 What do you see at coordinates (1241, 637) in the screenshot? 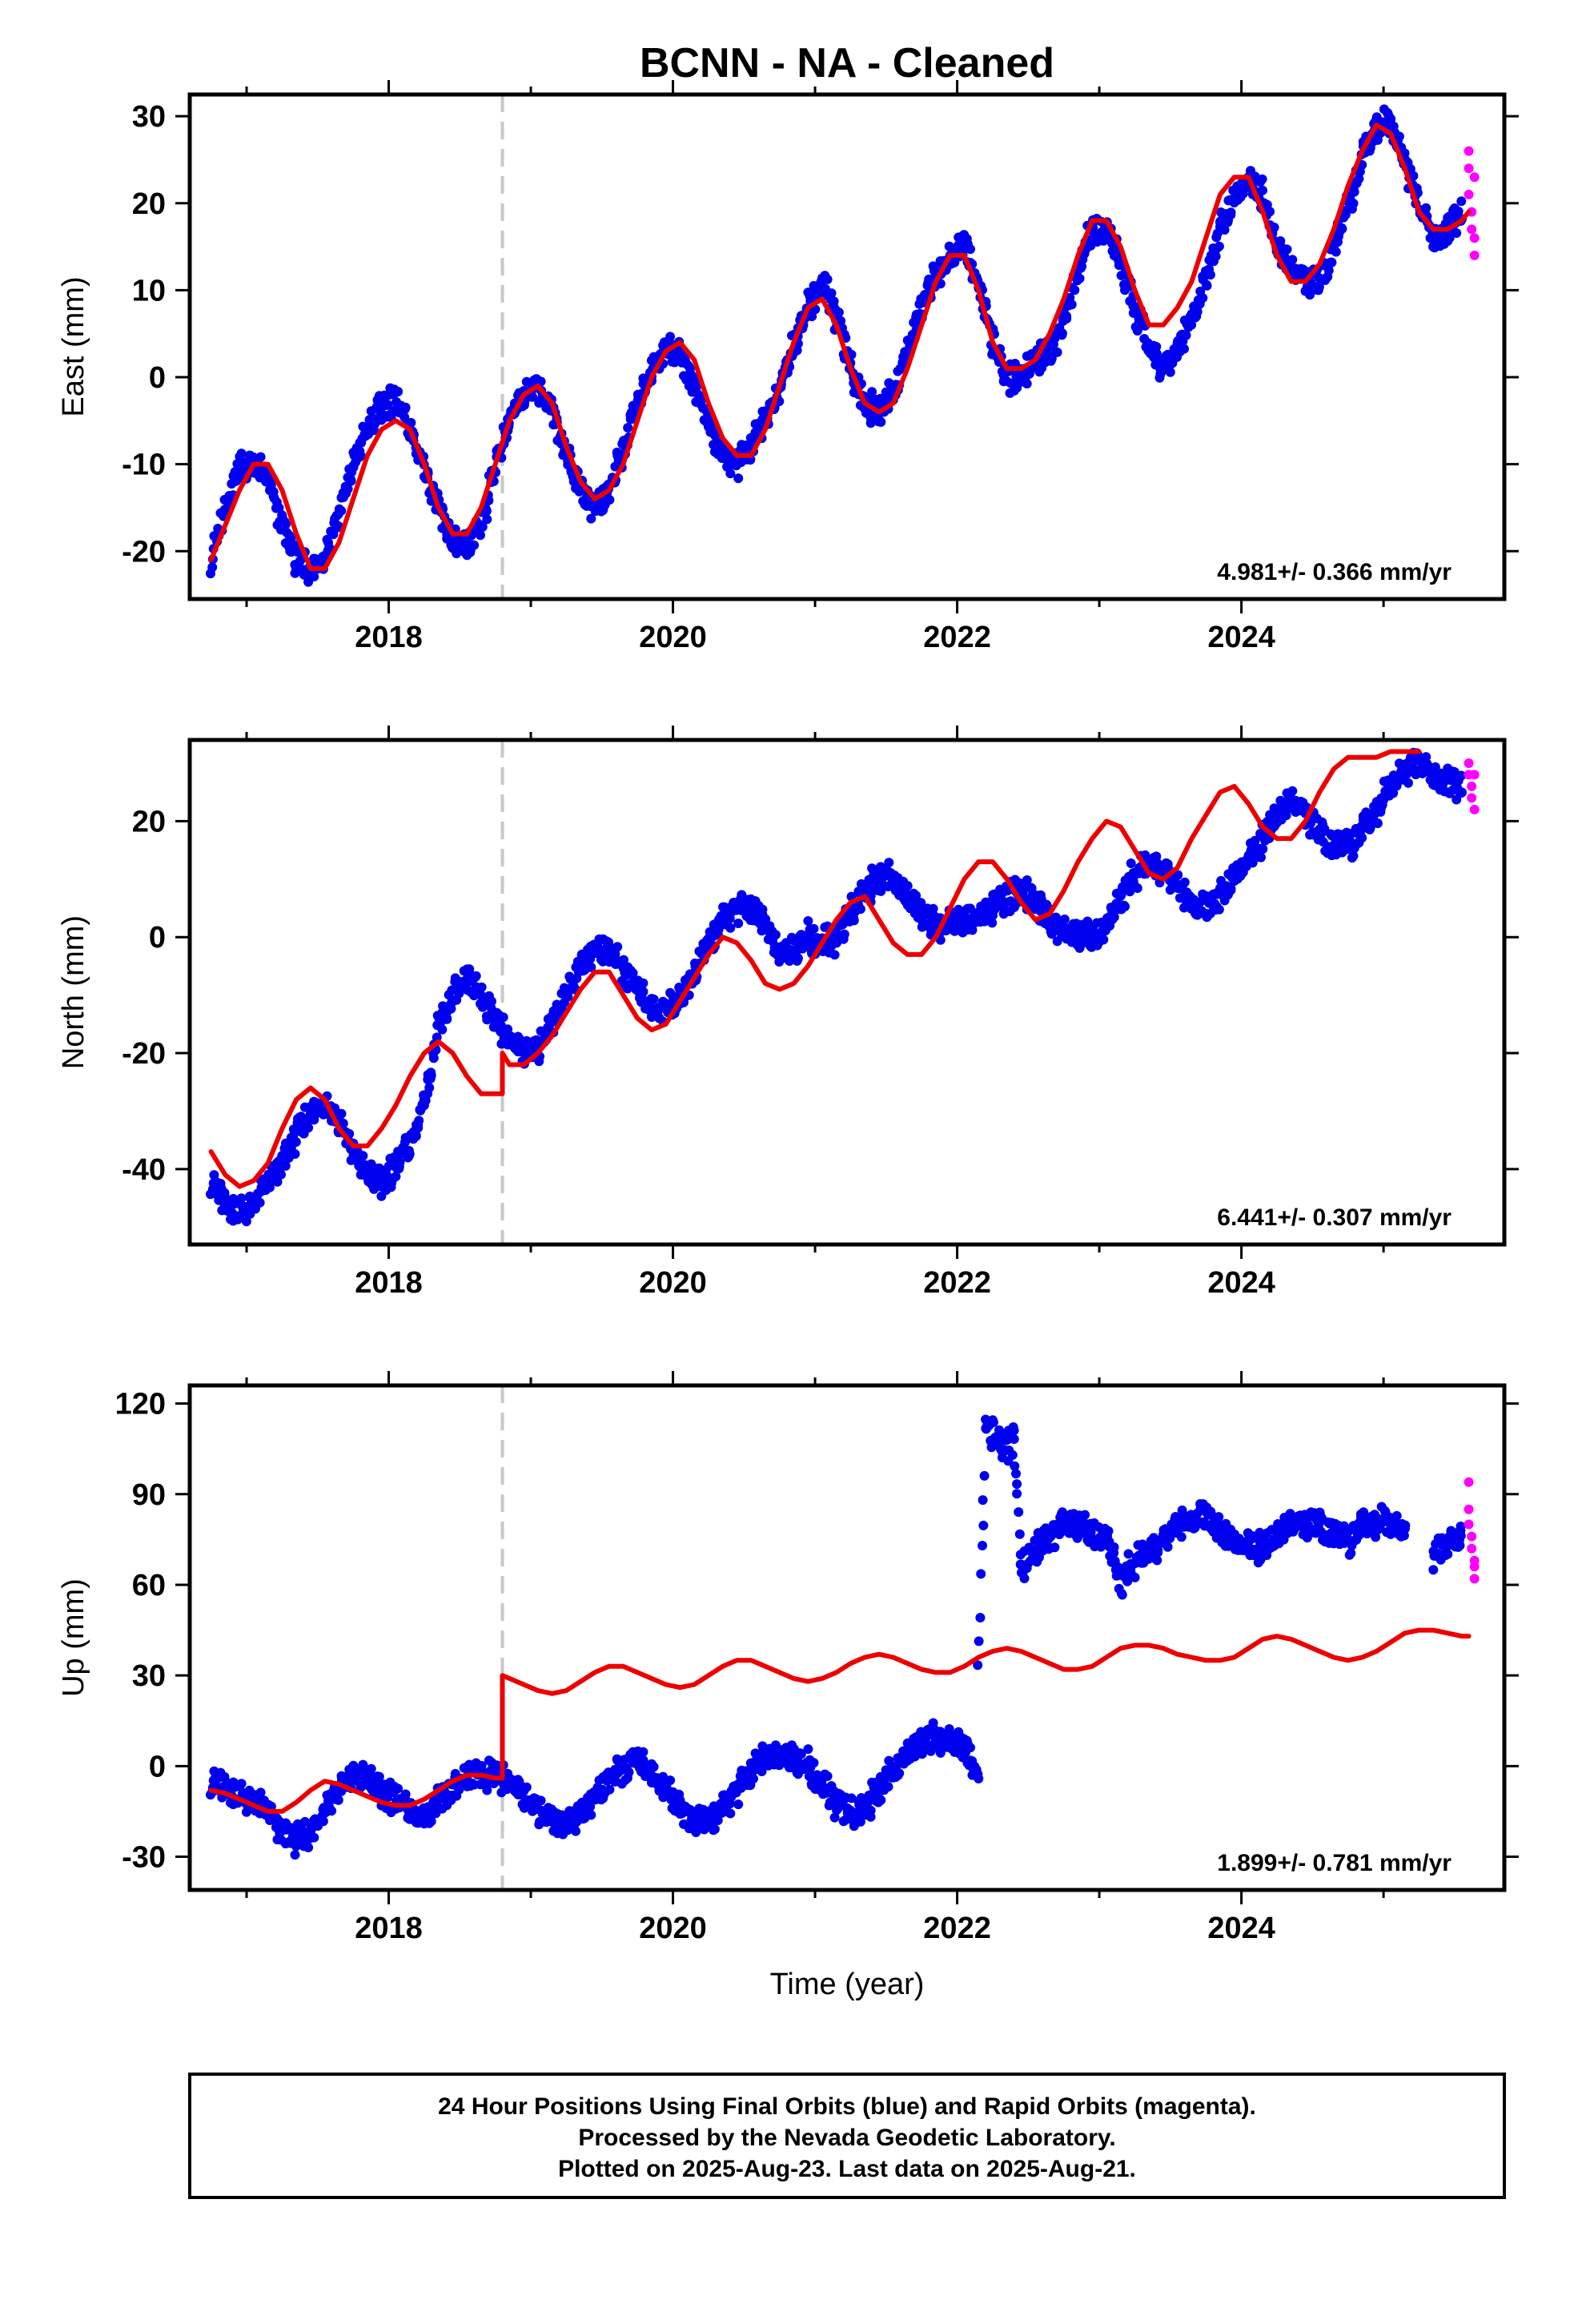
I see `x-tick-label: 2024` at bounding box center [1241, 637].